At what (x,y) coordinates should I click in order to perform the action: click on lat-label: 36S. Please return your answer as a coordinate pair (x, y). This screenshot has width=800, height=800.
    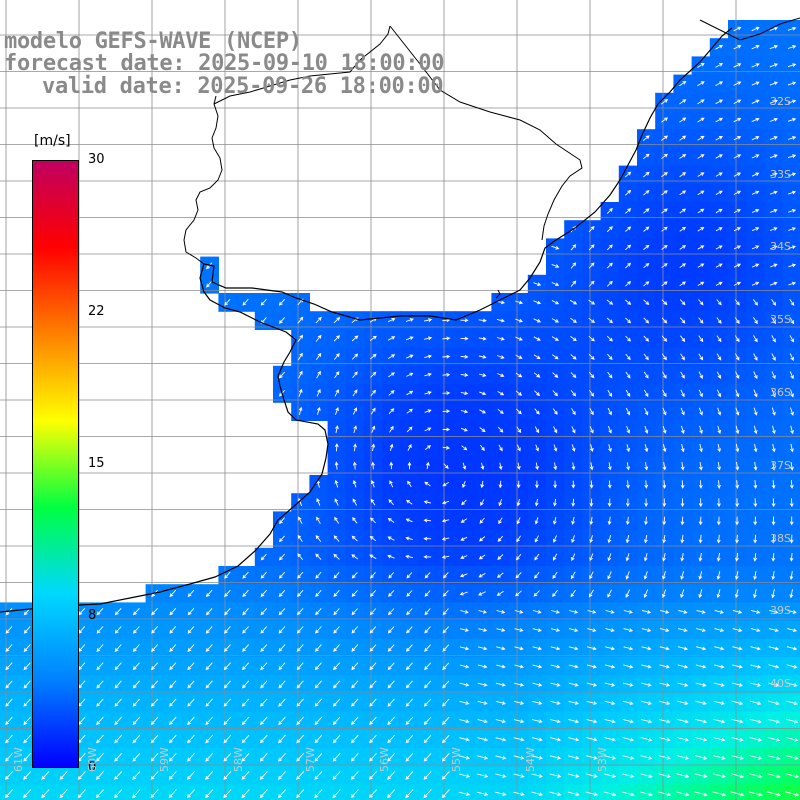
    Looking at the image, I should click on (780, 392).